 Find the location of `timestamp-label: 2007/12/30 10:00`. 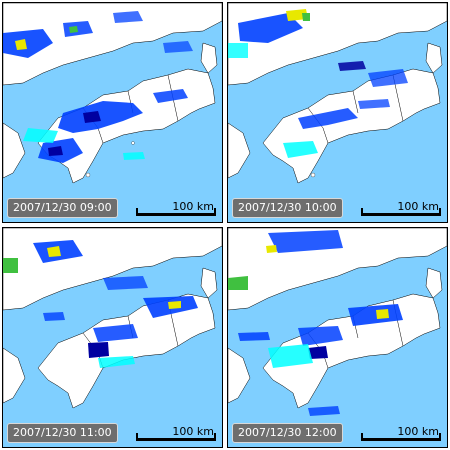

timestamp-label: 2007/12/30 10:00 is located at coordinates (287, 208).